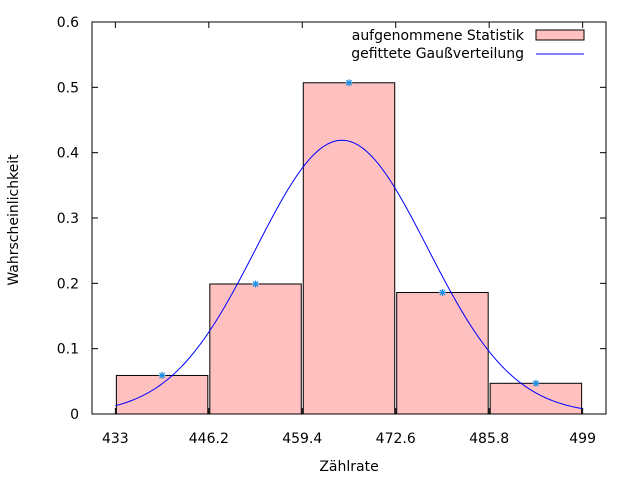 Image resolution: width=640 pixels, height=480 pixels. I want to click on x-axis-title: Zählrate, so click(348, 467).